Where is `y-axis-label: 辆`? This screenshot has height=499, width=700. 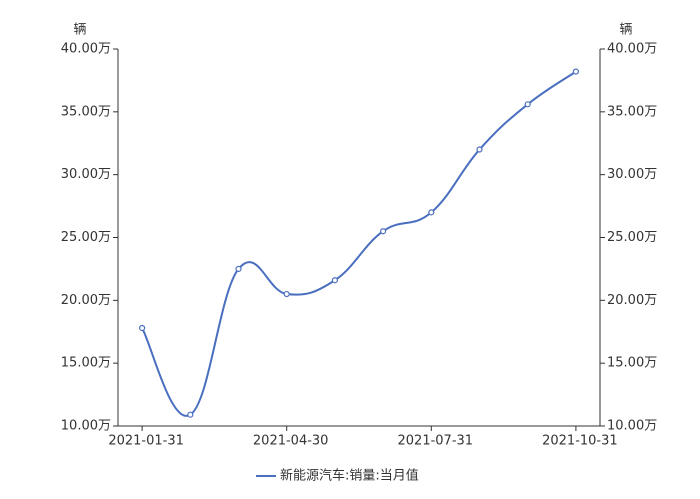 y-axis-label: 辆 is located at coordinates (79, 30).